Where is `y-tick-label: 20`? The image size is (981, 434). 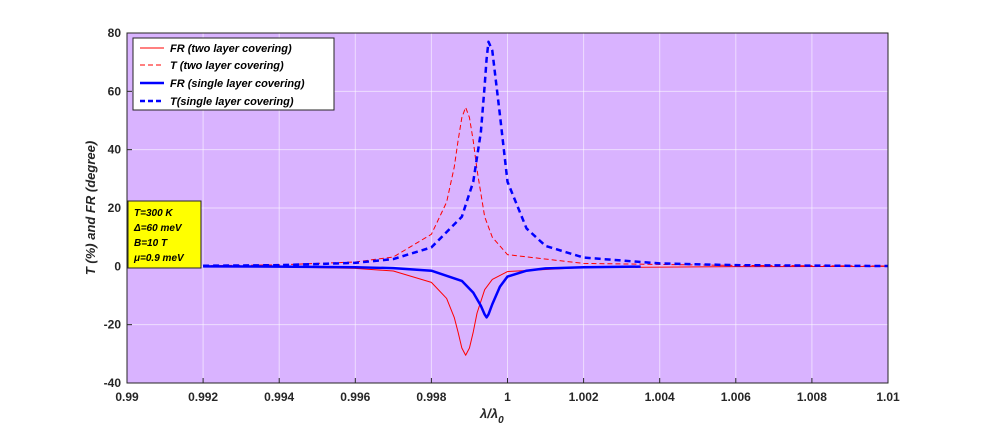 y-tick-label: 20 is located at coordinates (115, 208).